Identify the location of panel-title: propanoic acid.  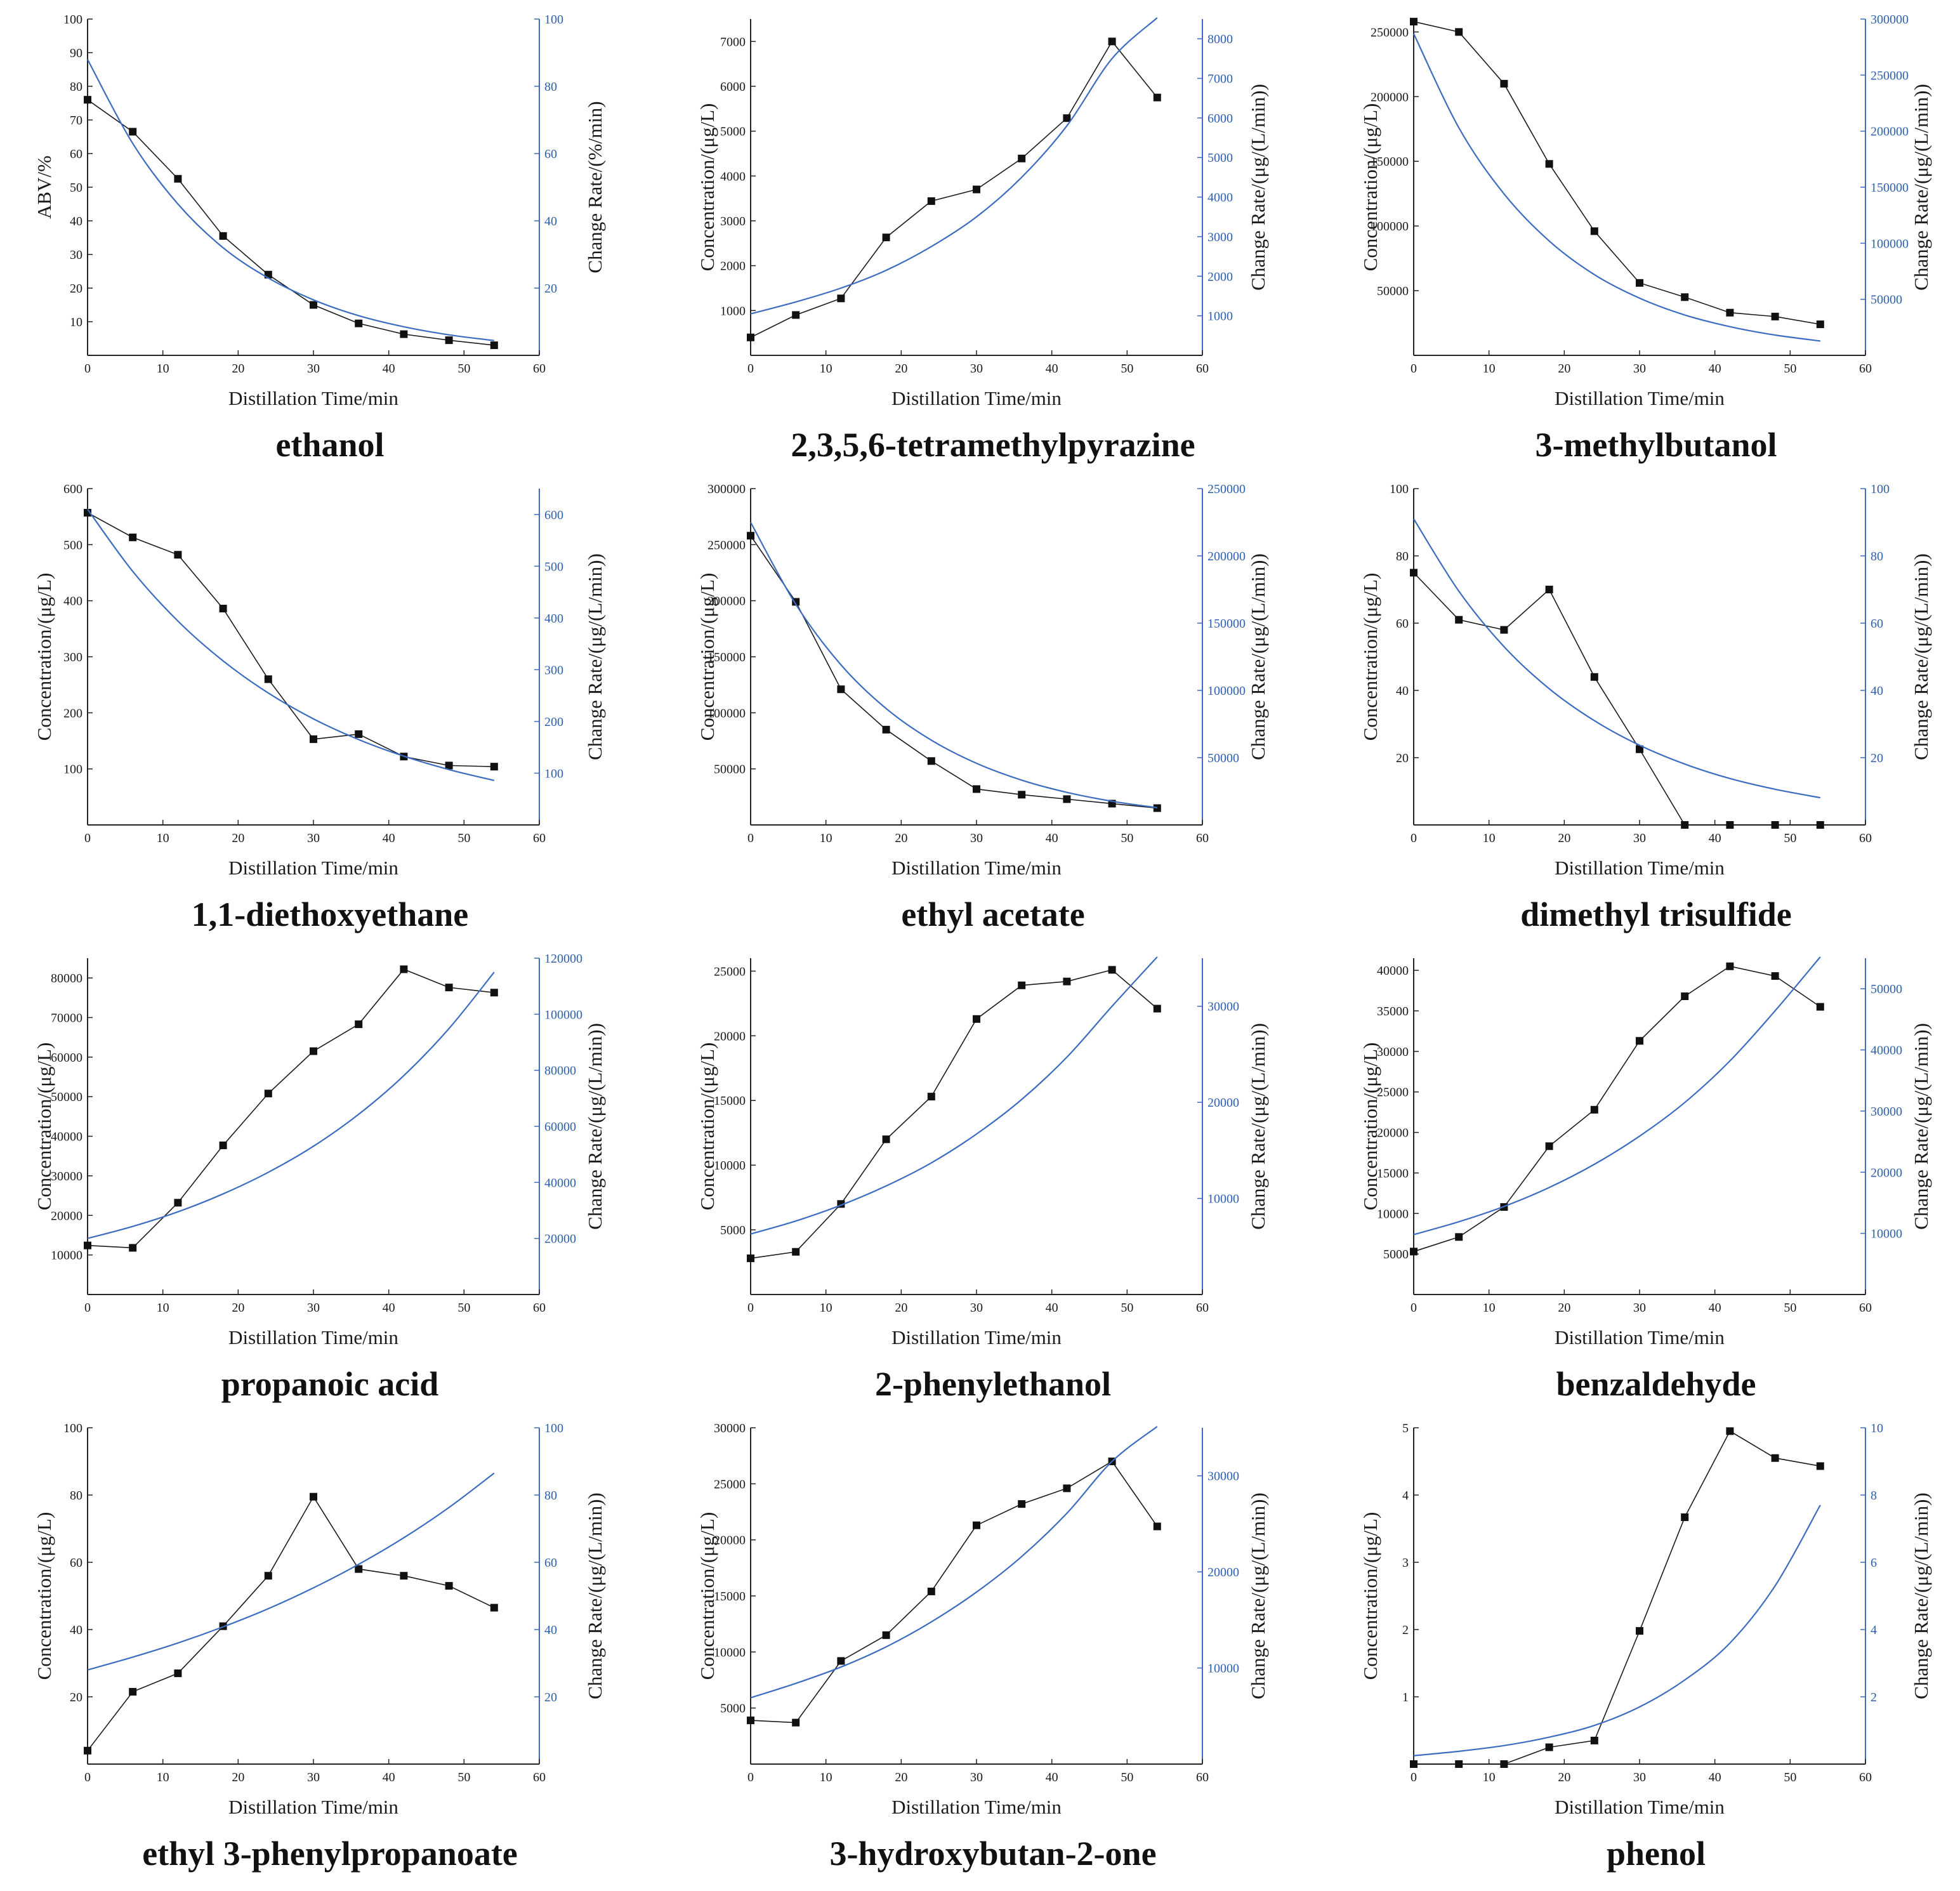
(330, 1384).